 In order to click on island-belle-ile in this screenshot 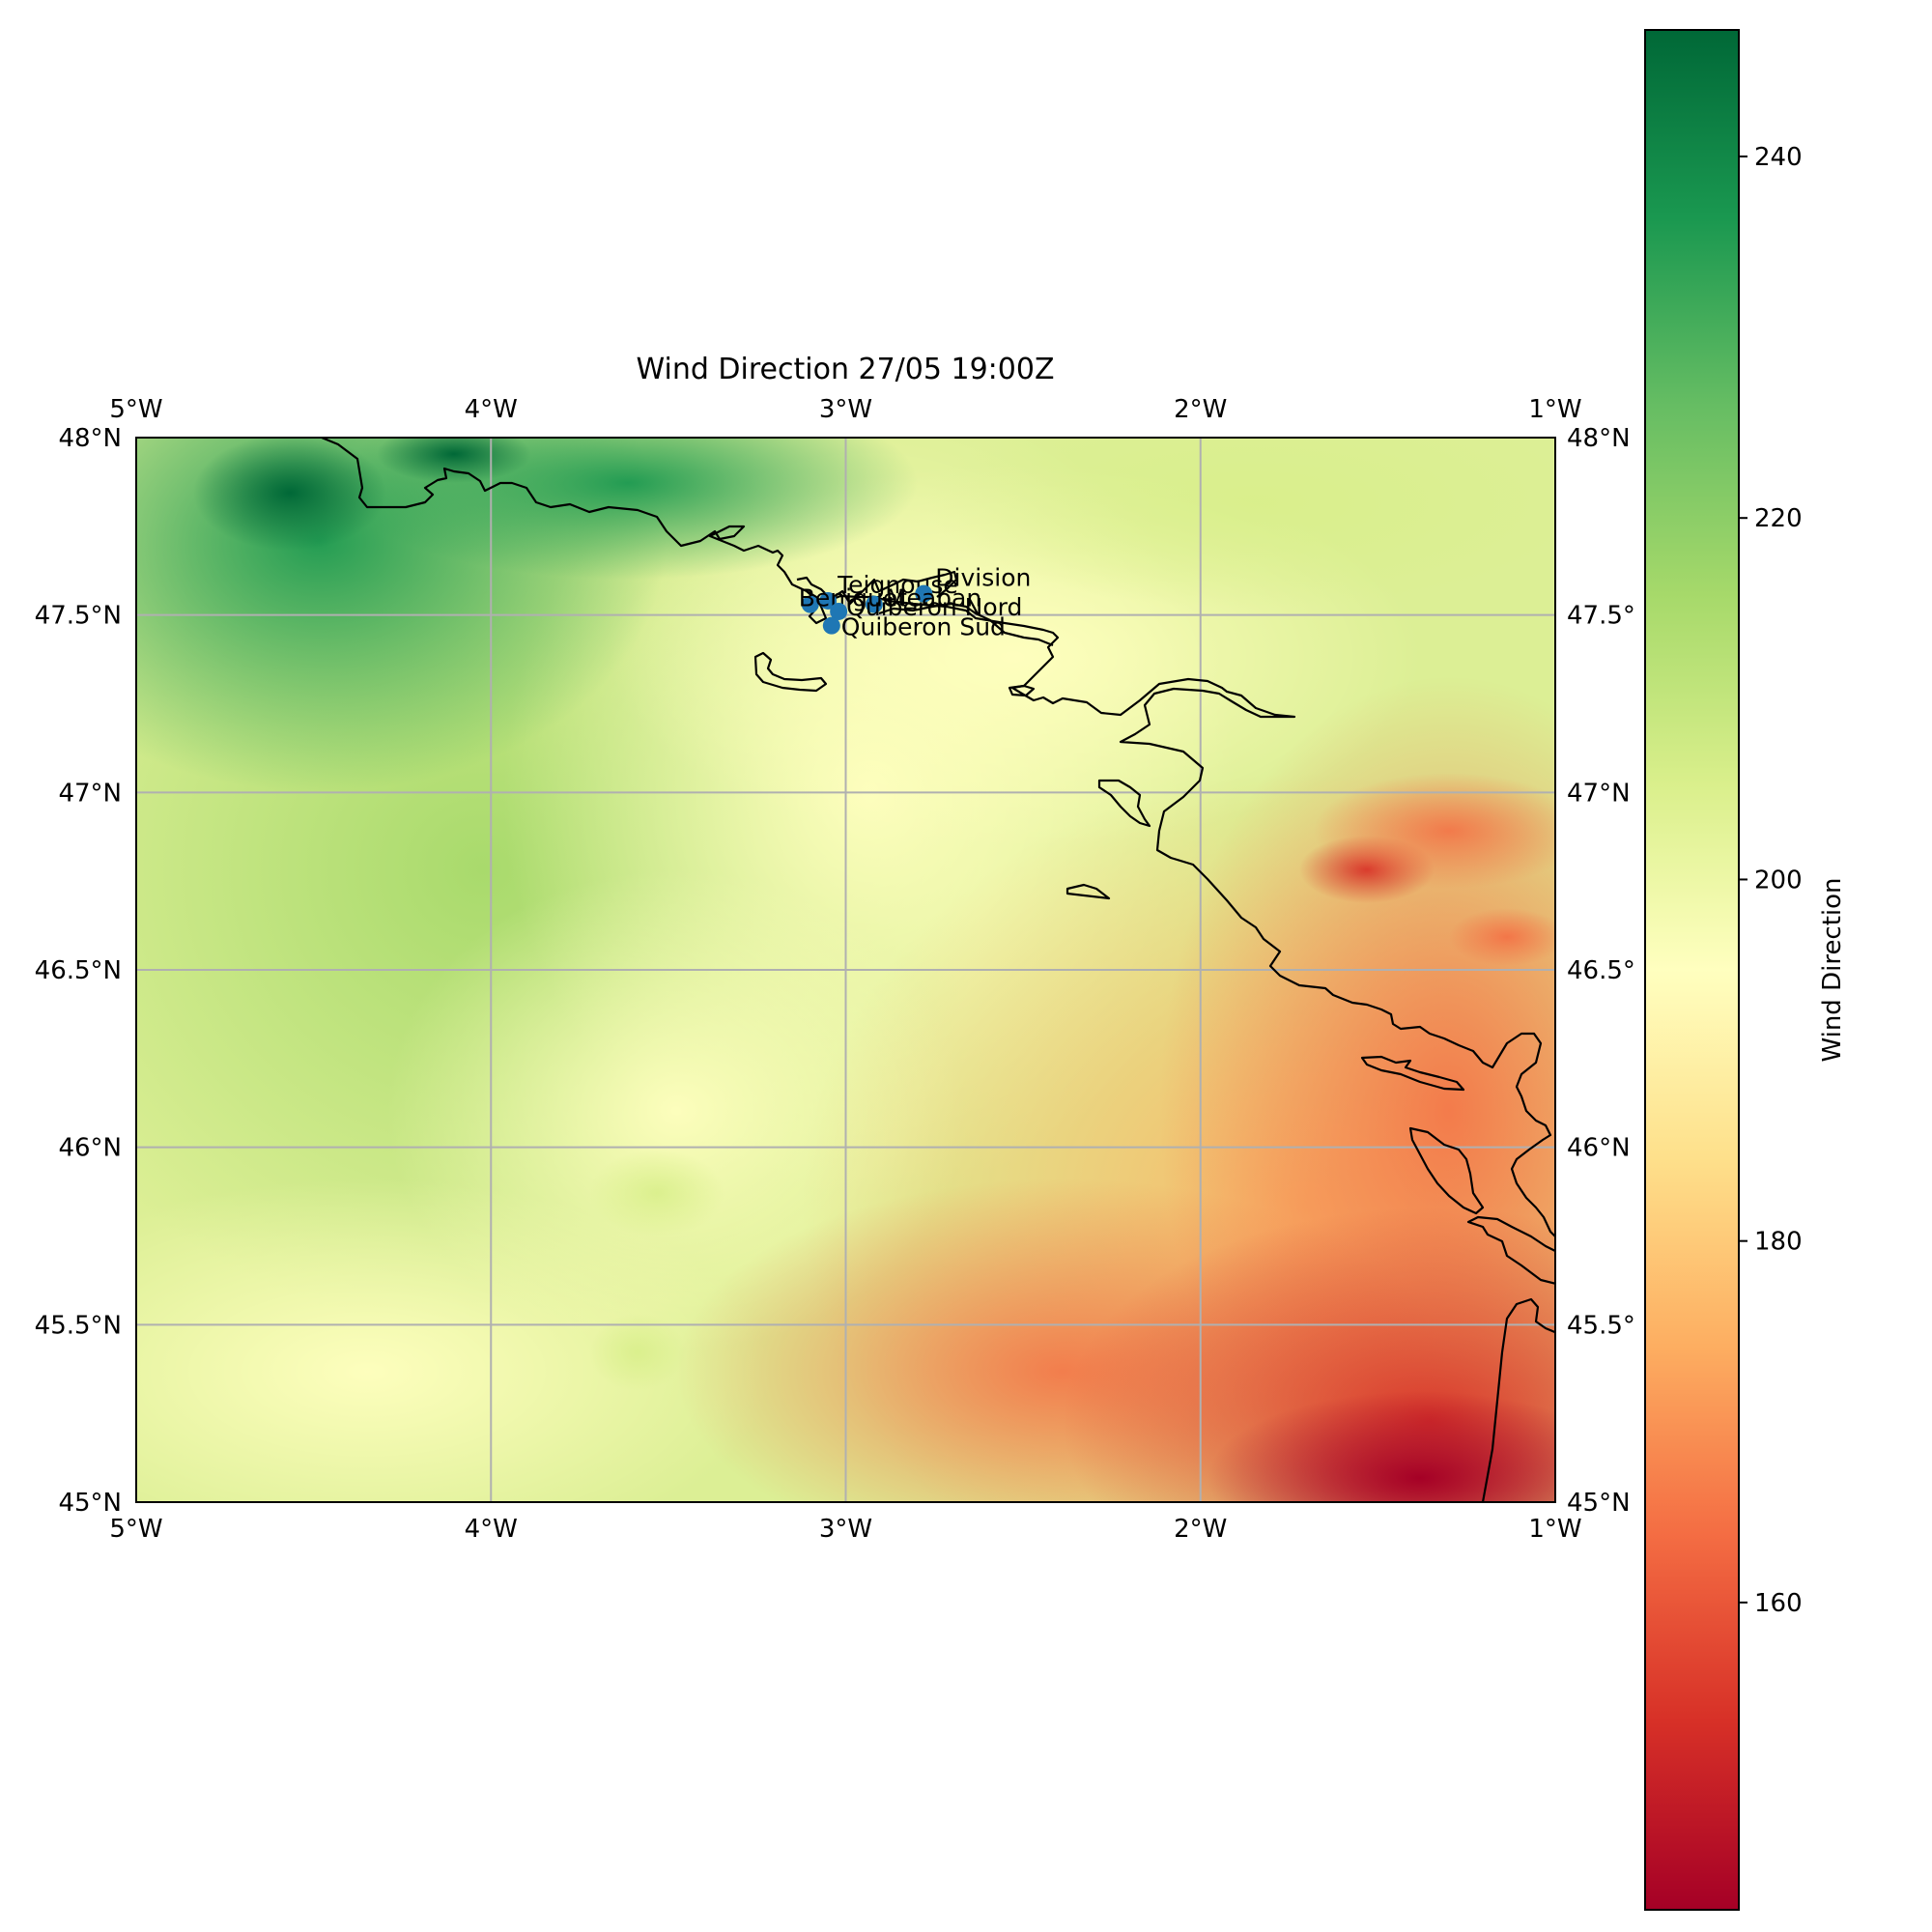, I will do `click(790, 672)`.